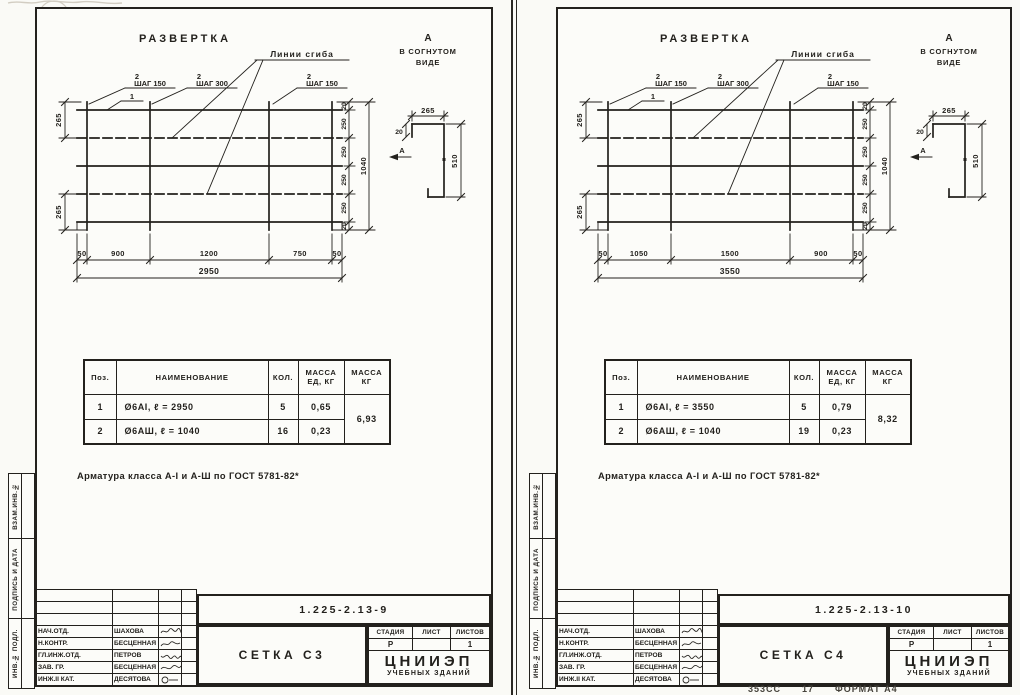 This screenshot has width=1020, height=695. I want to click on staff-role: ИНЖ.II КАТ., so click(75, 680).